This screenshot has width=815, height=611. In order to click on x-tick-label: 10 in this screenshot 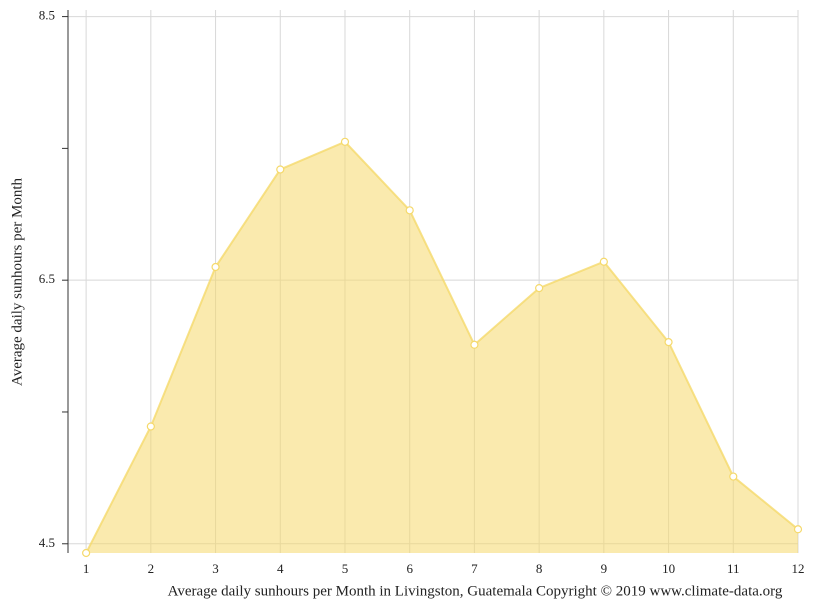, I will do `click(668, 568)`.